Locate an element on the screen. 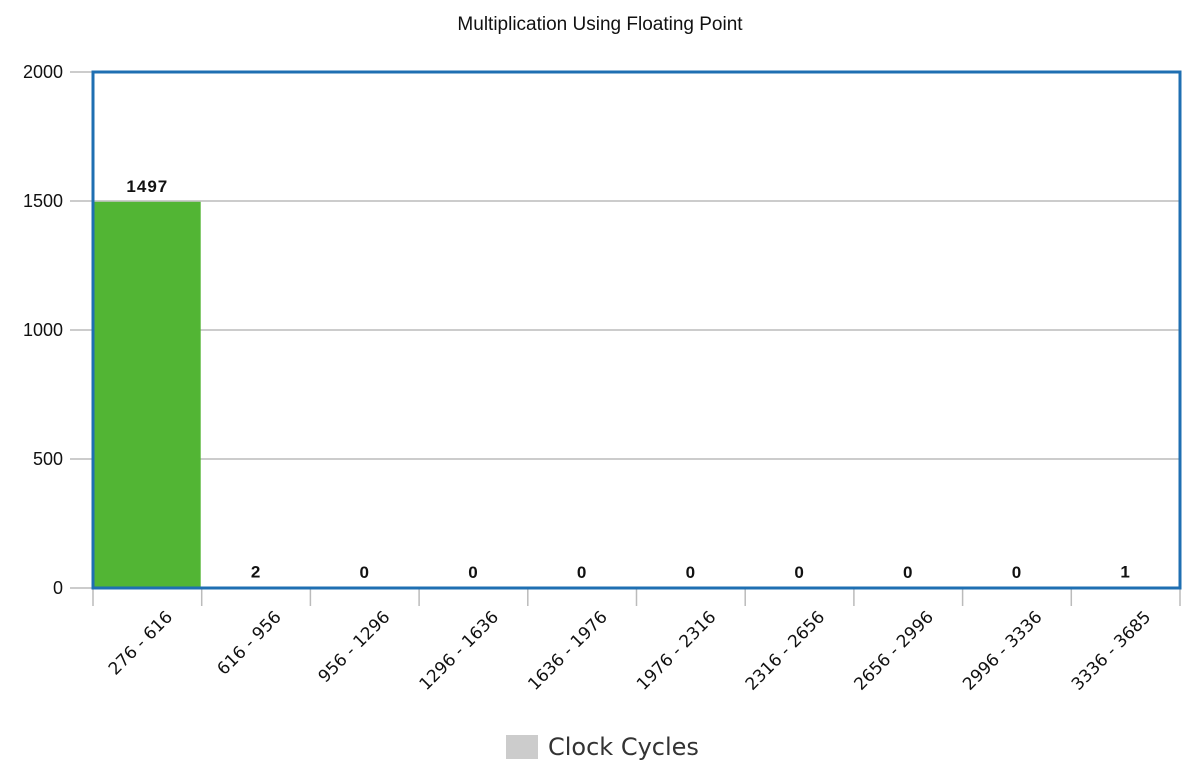 Image resolution: width=1200 pixels, height=775 pixels. bar is located at coordinates (147, 395).